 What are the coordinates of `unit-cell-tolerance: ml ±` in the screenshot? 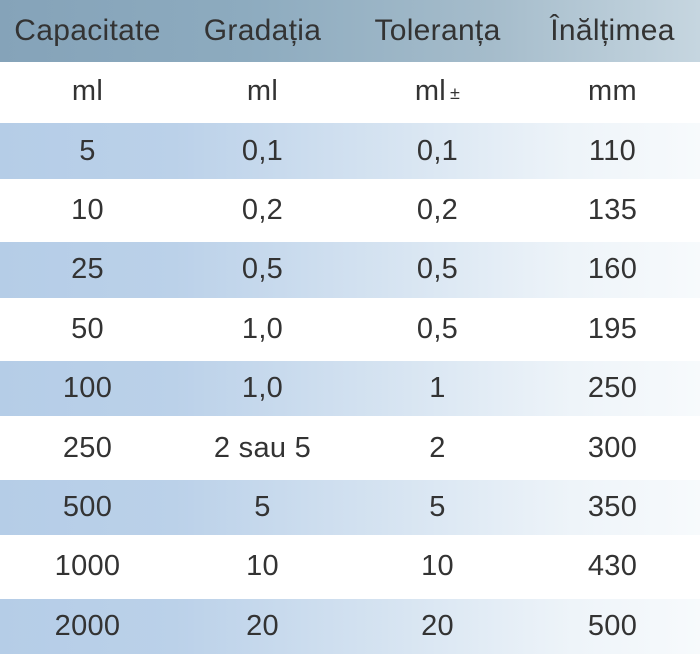 It's located at (437, 91).